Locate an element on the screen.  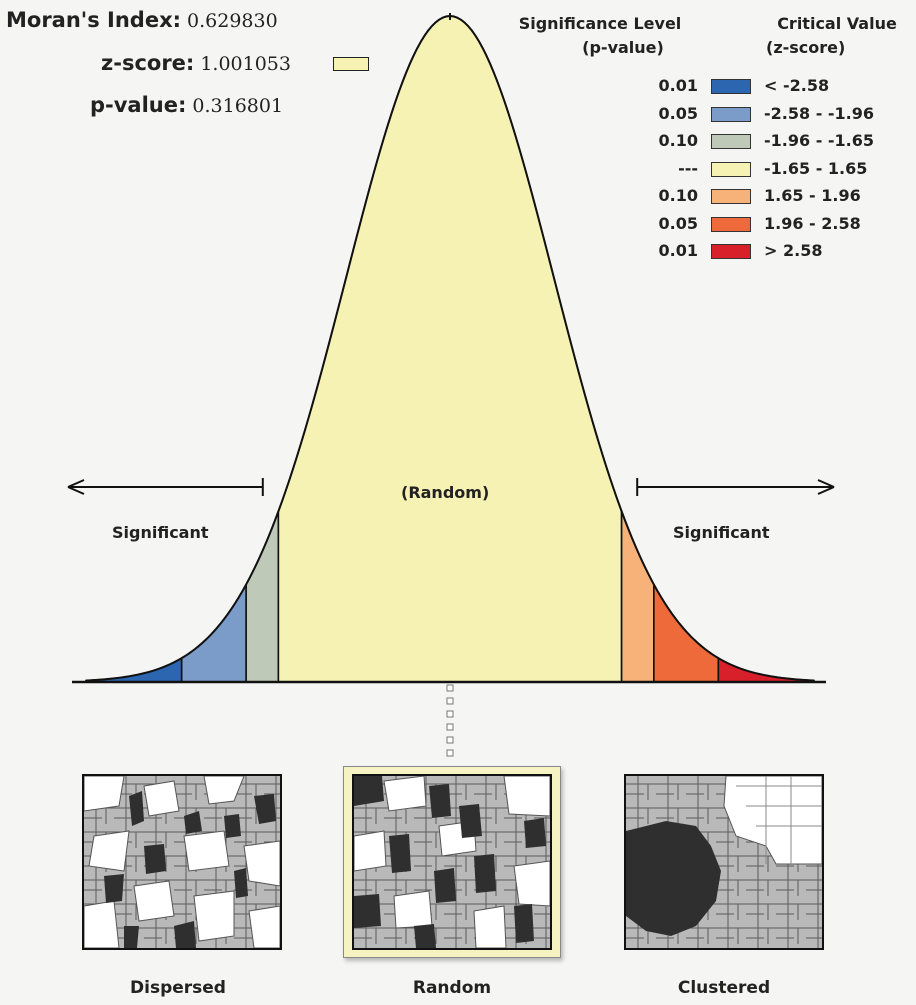
legend-sig-header-line2: (p-value) is located at coordinates (623, 47).